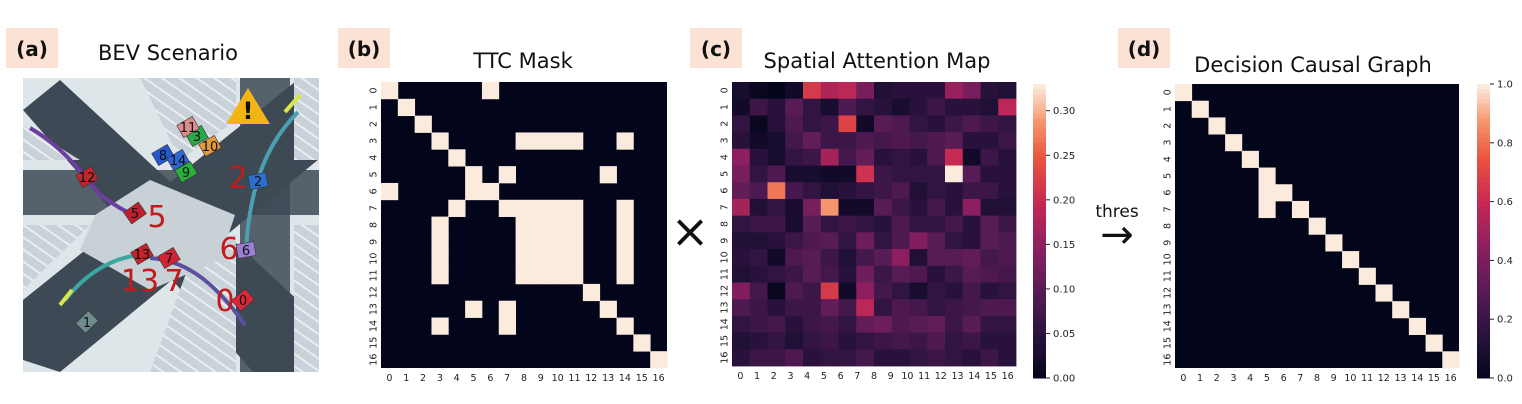 The image size is (1522, 404). Describe the element at coordinates (374, 141) in the screenshot. I see `y-tick-label: 3` at that location.